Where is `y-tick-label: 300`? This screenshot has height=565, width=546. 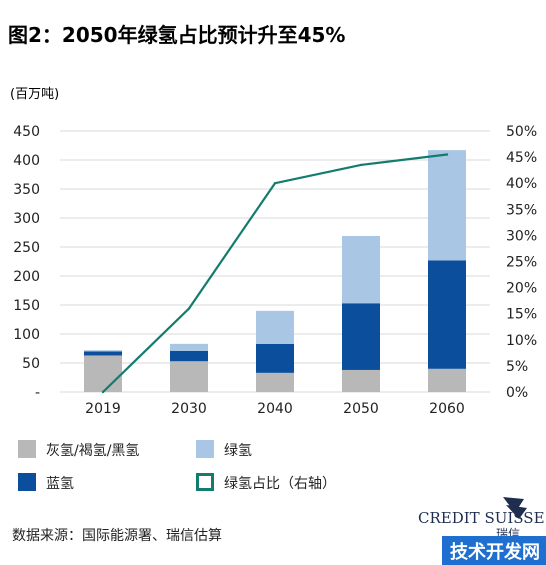 y-tick-label: 300 is located at coordinates (26, 219).